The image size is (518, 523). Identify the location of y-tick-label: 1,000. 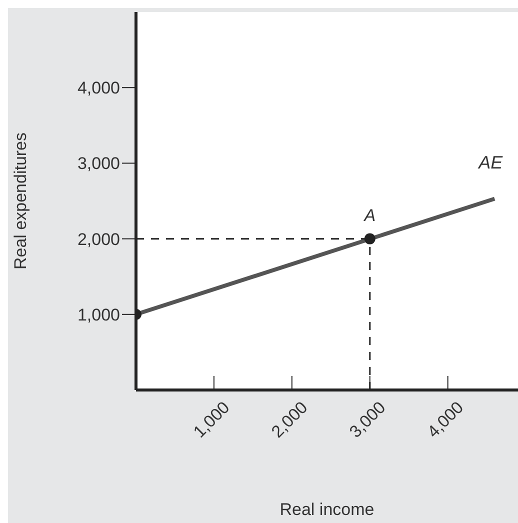
(98, 314).